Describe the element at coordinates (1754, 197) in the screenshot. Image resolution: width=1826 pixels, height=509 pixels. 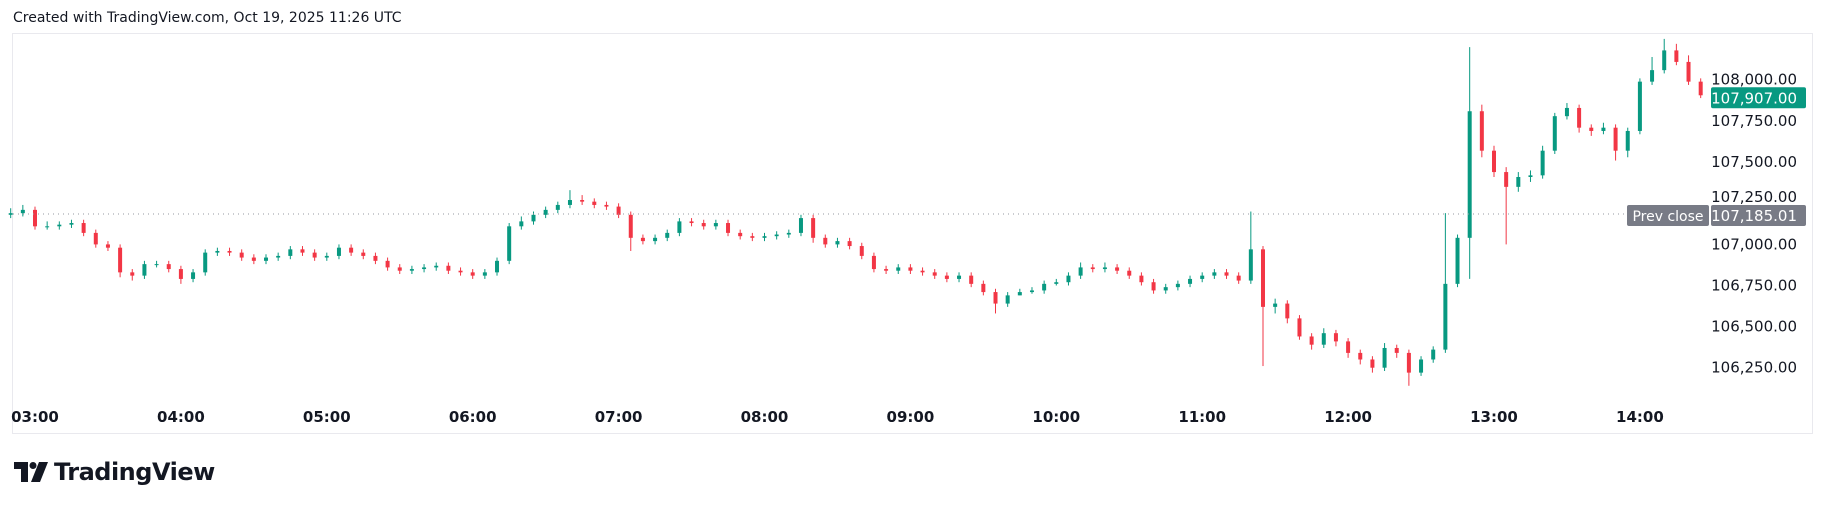
I see `price-tick-label: 107,250.00` at that location.